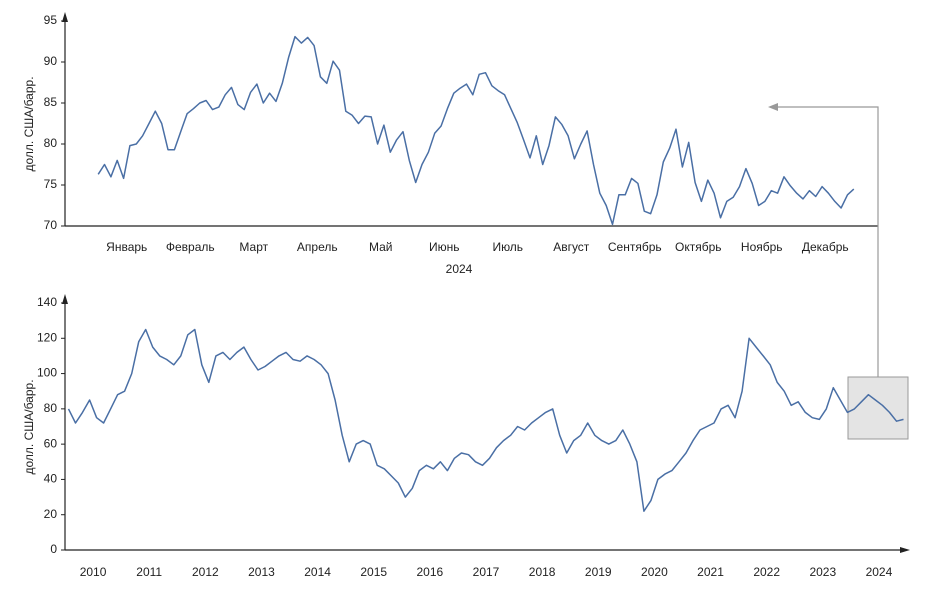 This screenshot has height=595, width=927. I want to click on x-tick-label: 2014, so click(317, 572).